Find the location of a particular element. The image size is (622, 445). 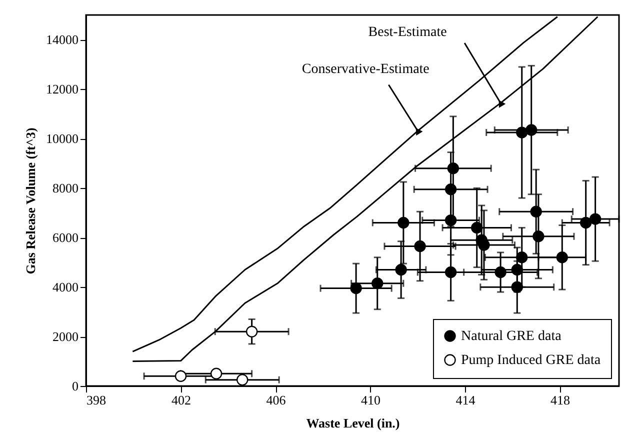

x-tick-label: 418 is located at coordinates (560, 400).